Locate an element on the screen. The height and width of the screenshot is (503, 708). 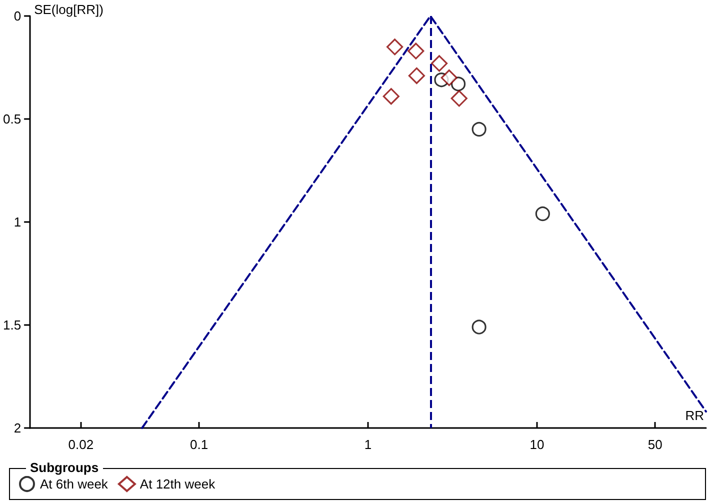
legend-title: Subgroups is located at coordinates (64, 468).